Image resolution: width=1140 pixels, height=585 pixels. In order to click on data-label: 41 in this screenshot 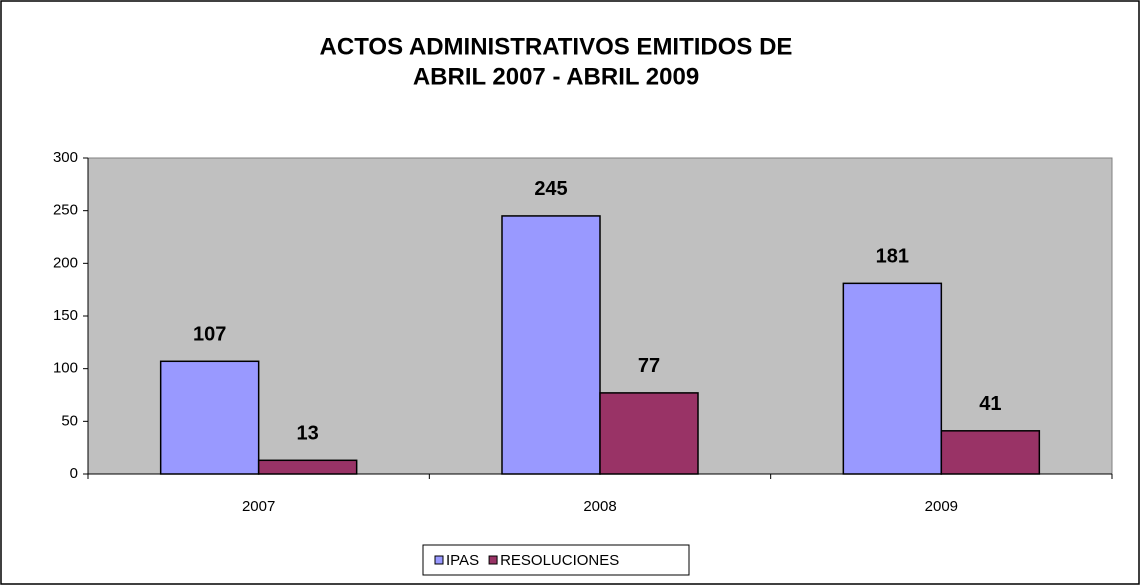, I will do `click(990, 404)`.